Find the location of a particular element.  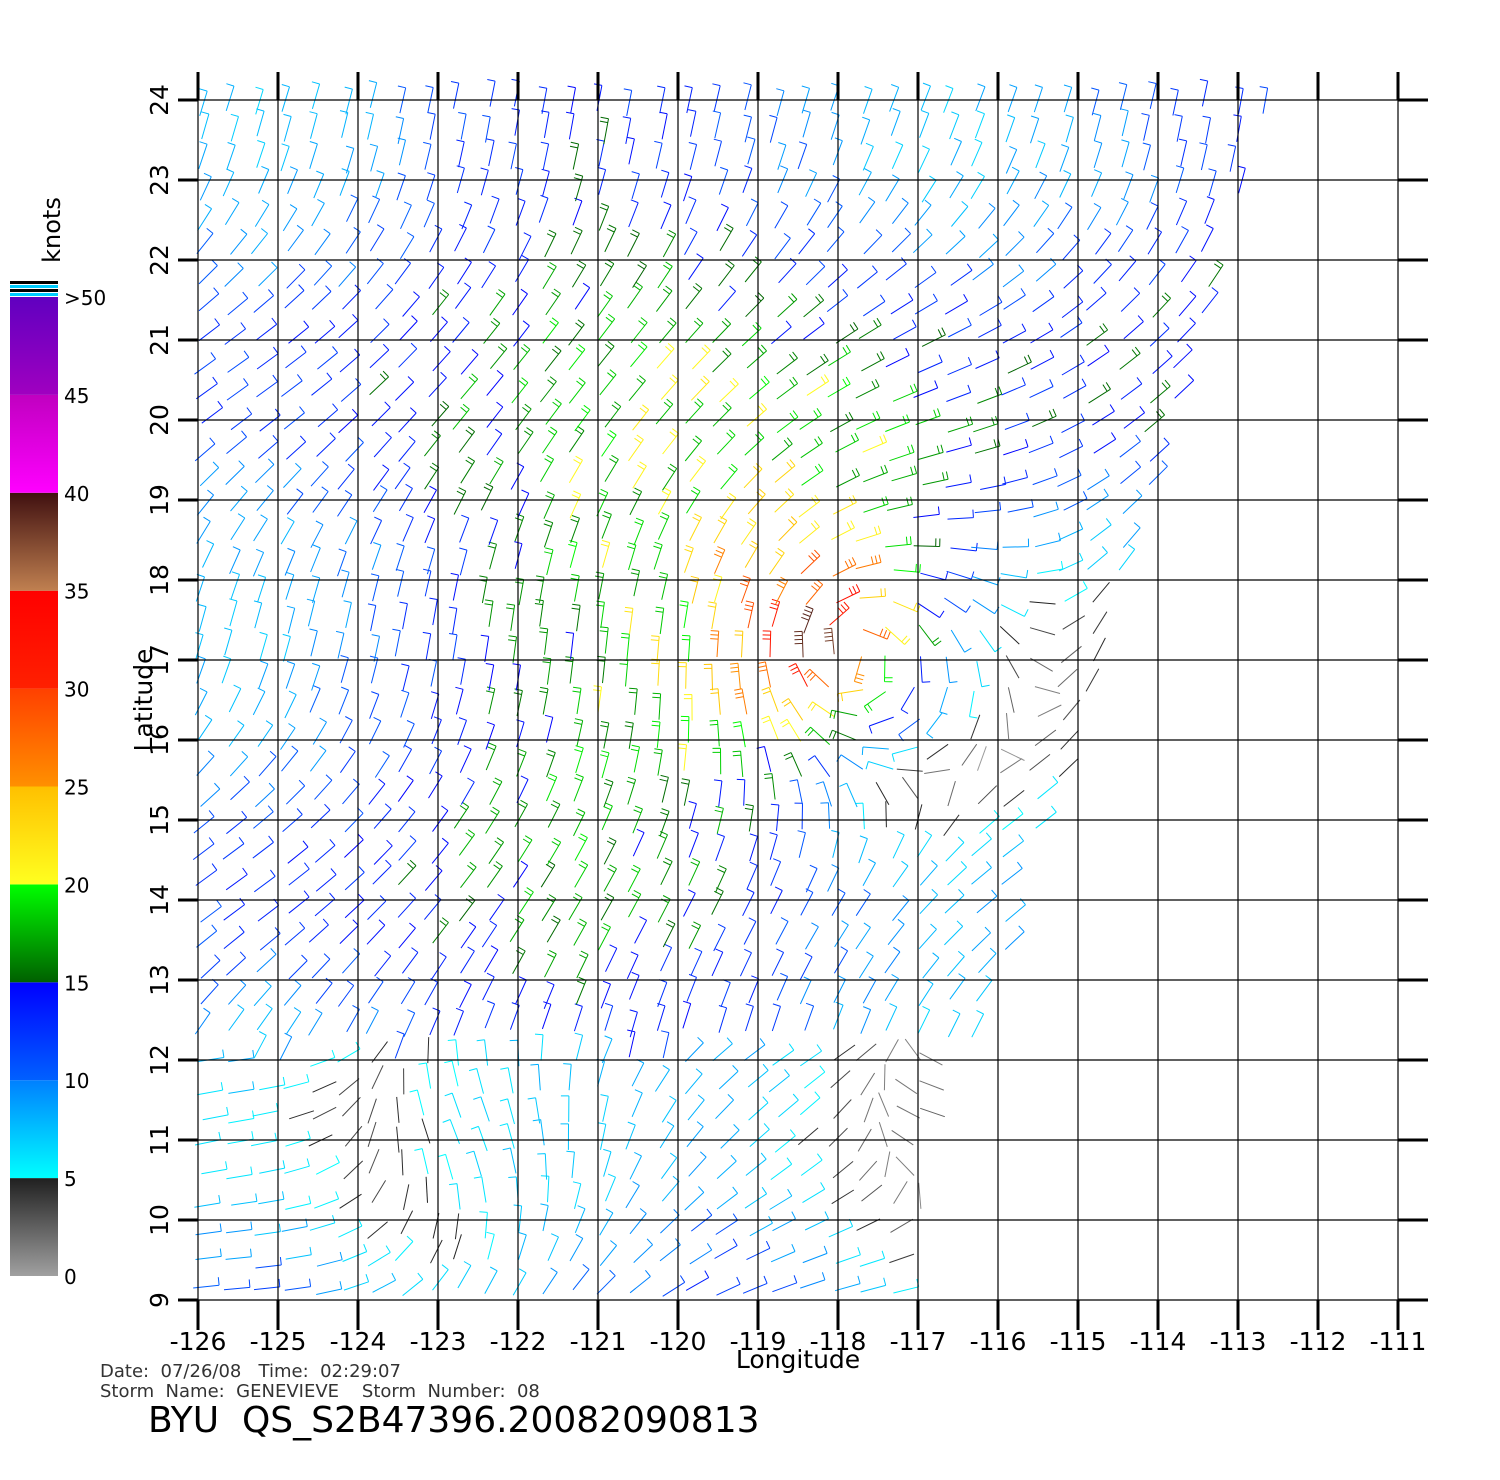

y-tick-label: 24 is located at coordinates (159, 100).